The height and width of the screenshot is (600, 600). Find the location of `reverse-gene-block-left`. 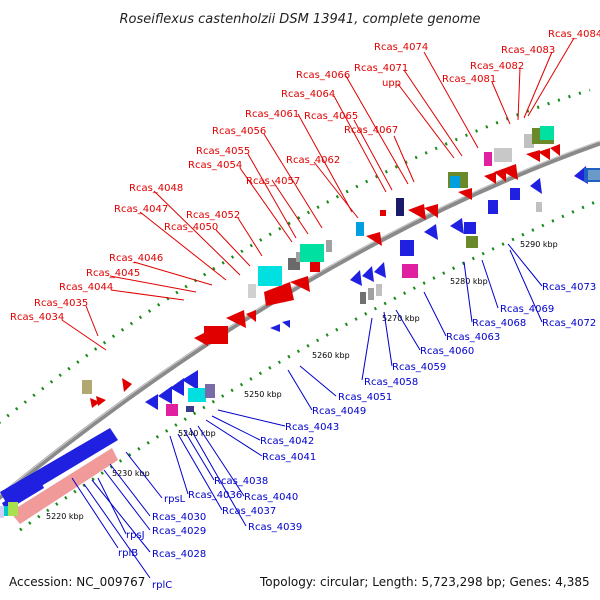

reverse-gene-block-left is located at coordinates (59, 476).